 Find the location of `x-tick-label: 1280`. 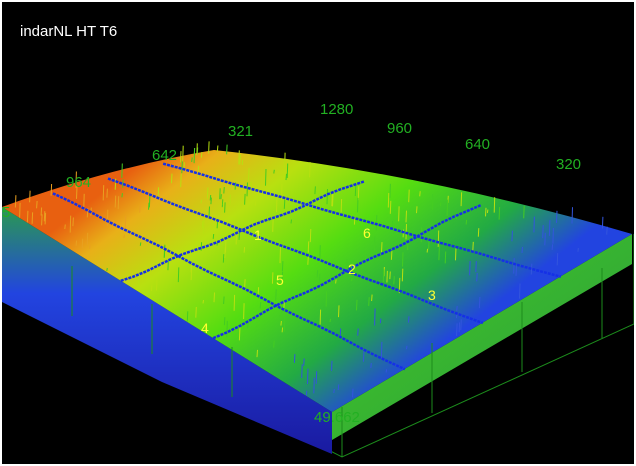

x-tick-label: 1280 is located at coordinates (336, 109).